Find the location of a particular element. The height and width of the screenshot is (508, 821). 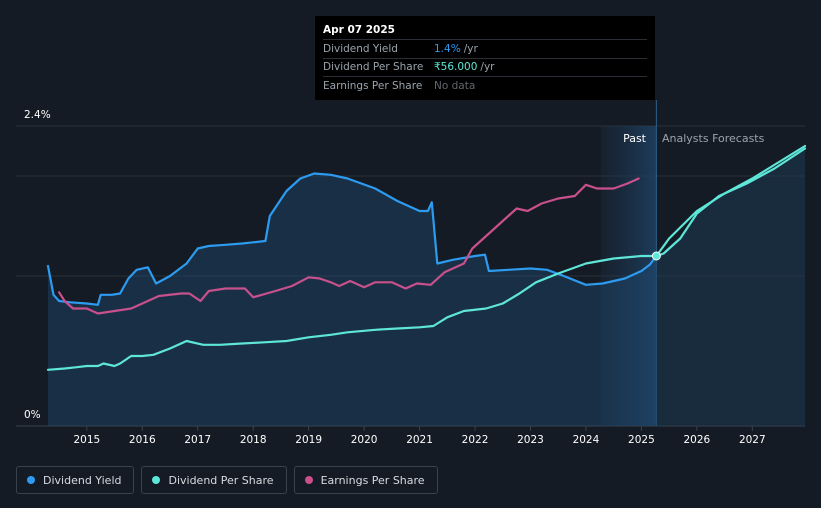

tooltip-label: Earnings Per Share is located at coordinates (373, 85).